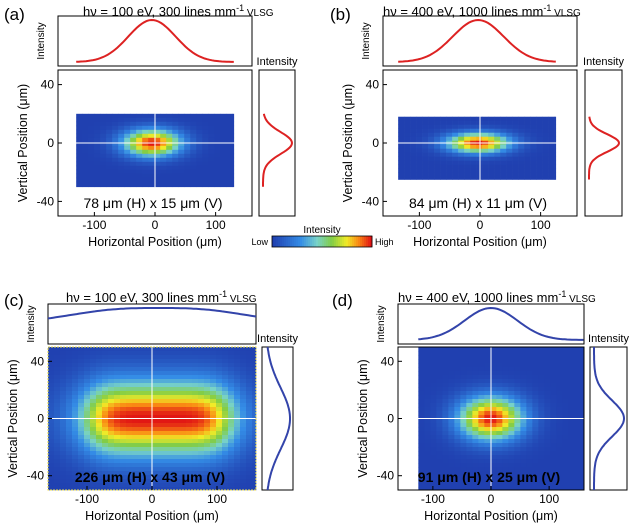  I want to click on y-axis-label: Vertical Position (μm), so click(363, 418).